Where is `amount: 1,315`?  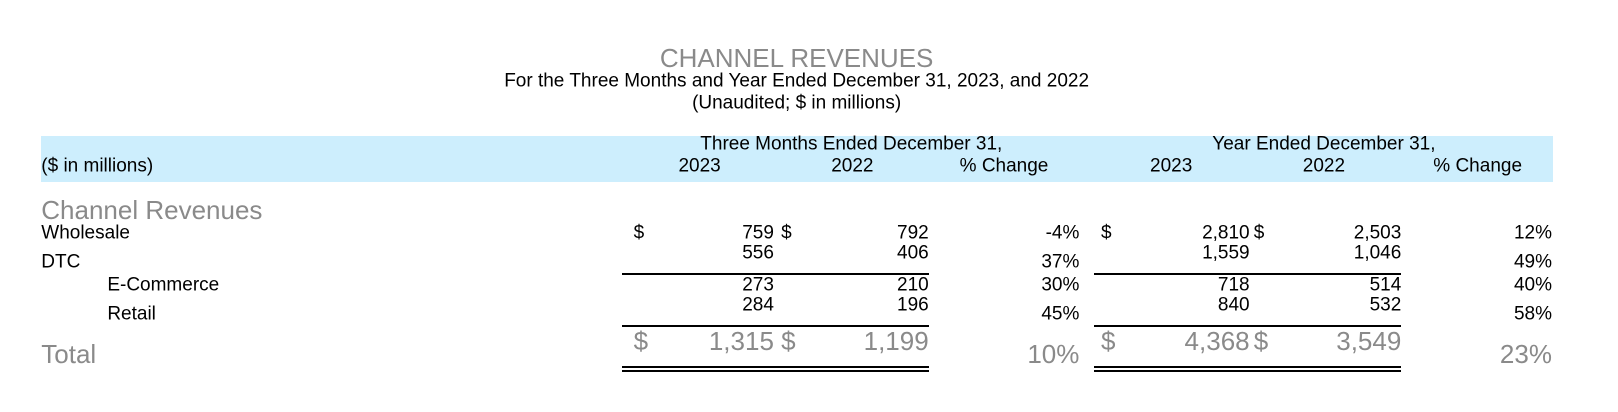
amount: 1,315 is located at coordinates (741, 341).